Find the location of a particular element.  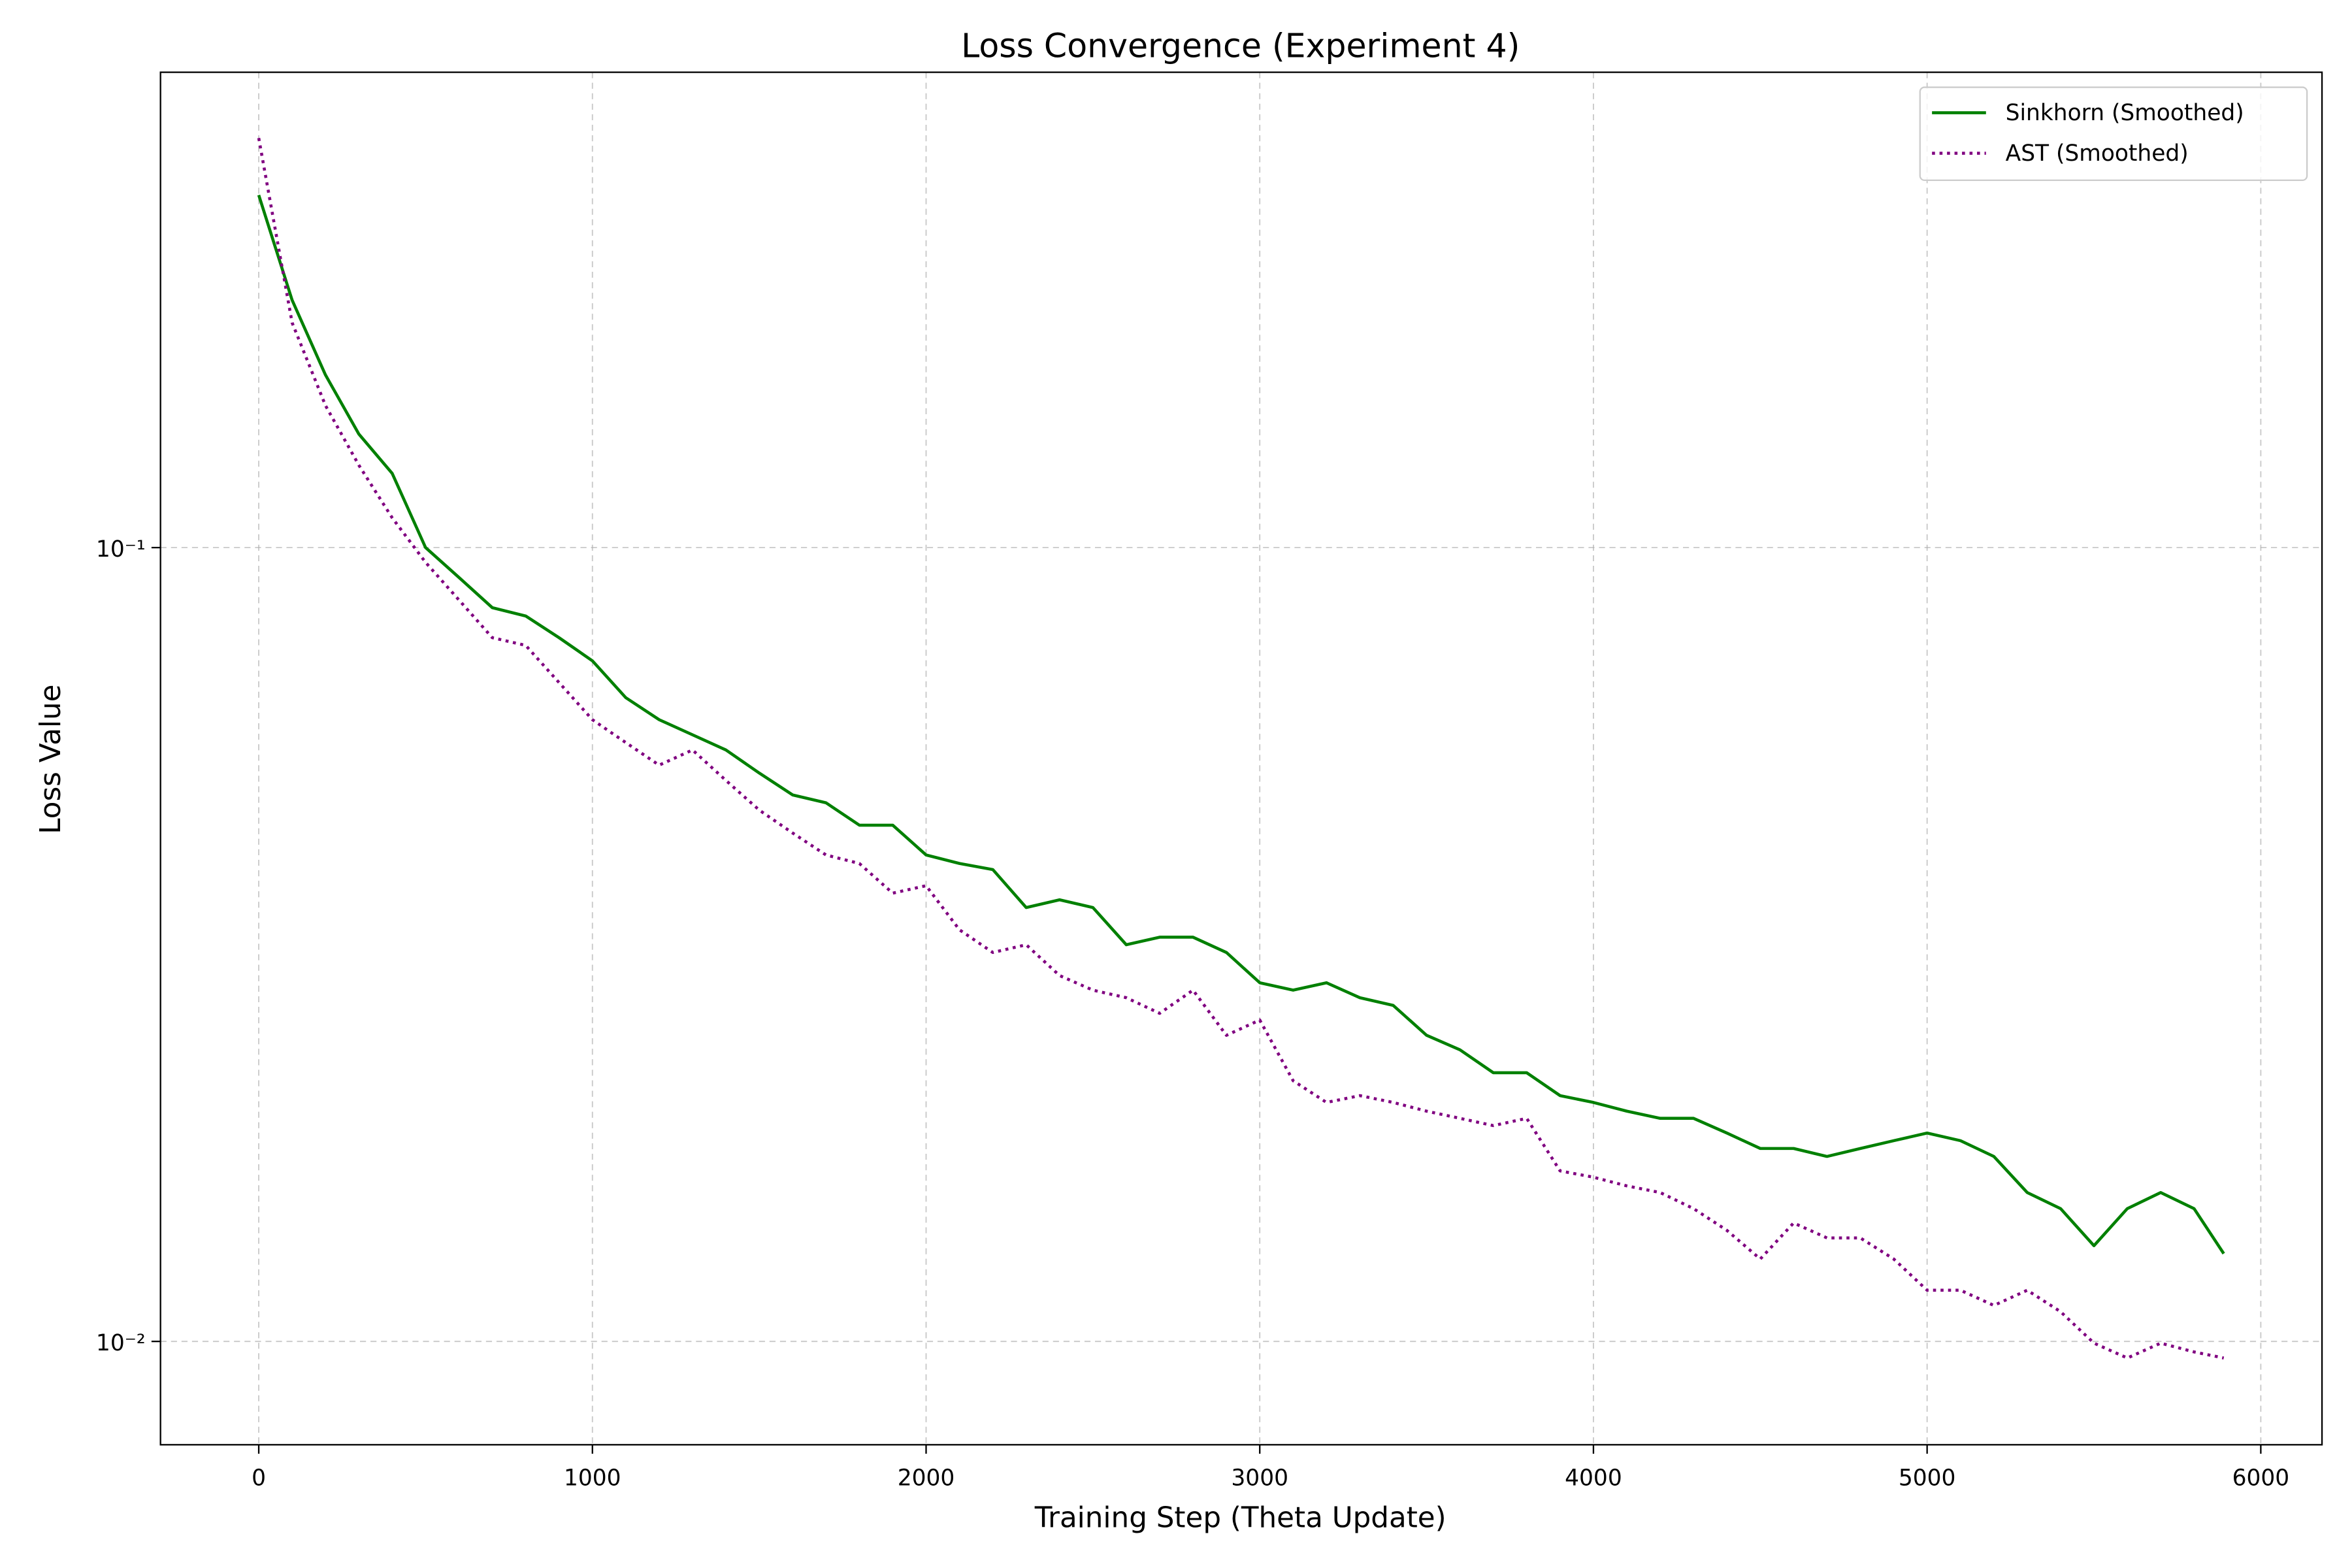

y-tick-label: 10⁻¹ is located at coordinates (121, 549).